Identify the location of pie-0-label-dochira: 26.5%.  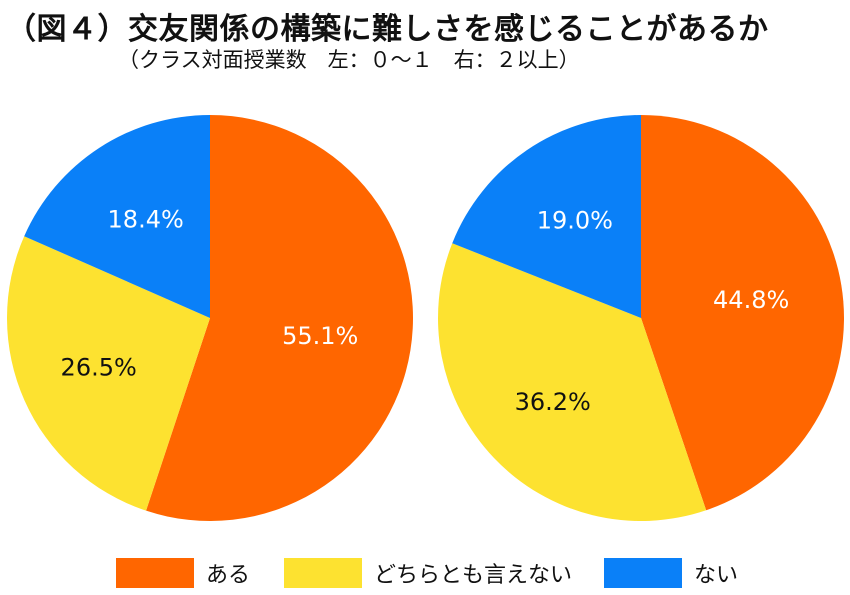
(99, 367).